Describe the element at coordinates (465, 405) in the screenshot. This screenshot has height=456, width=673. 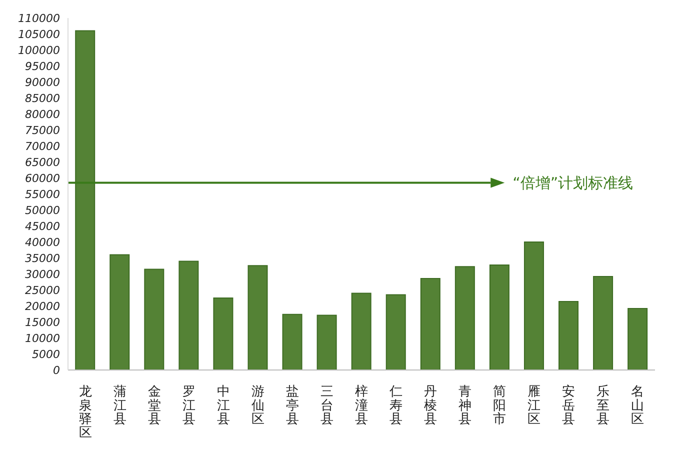
I see `x-tick-label: 青神县` at that location.